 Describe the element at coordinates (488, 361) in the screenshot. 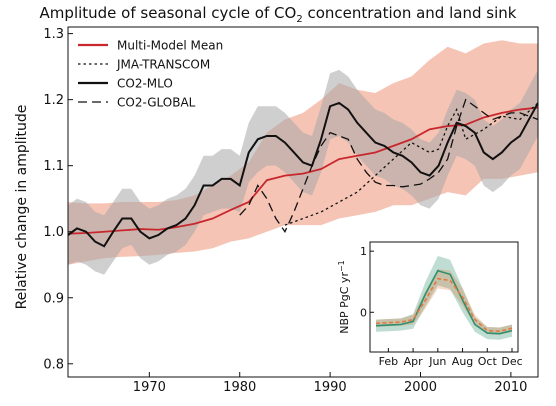

I see `inset-x-tick-label: Oct` at that location.